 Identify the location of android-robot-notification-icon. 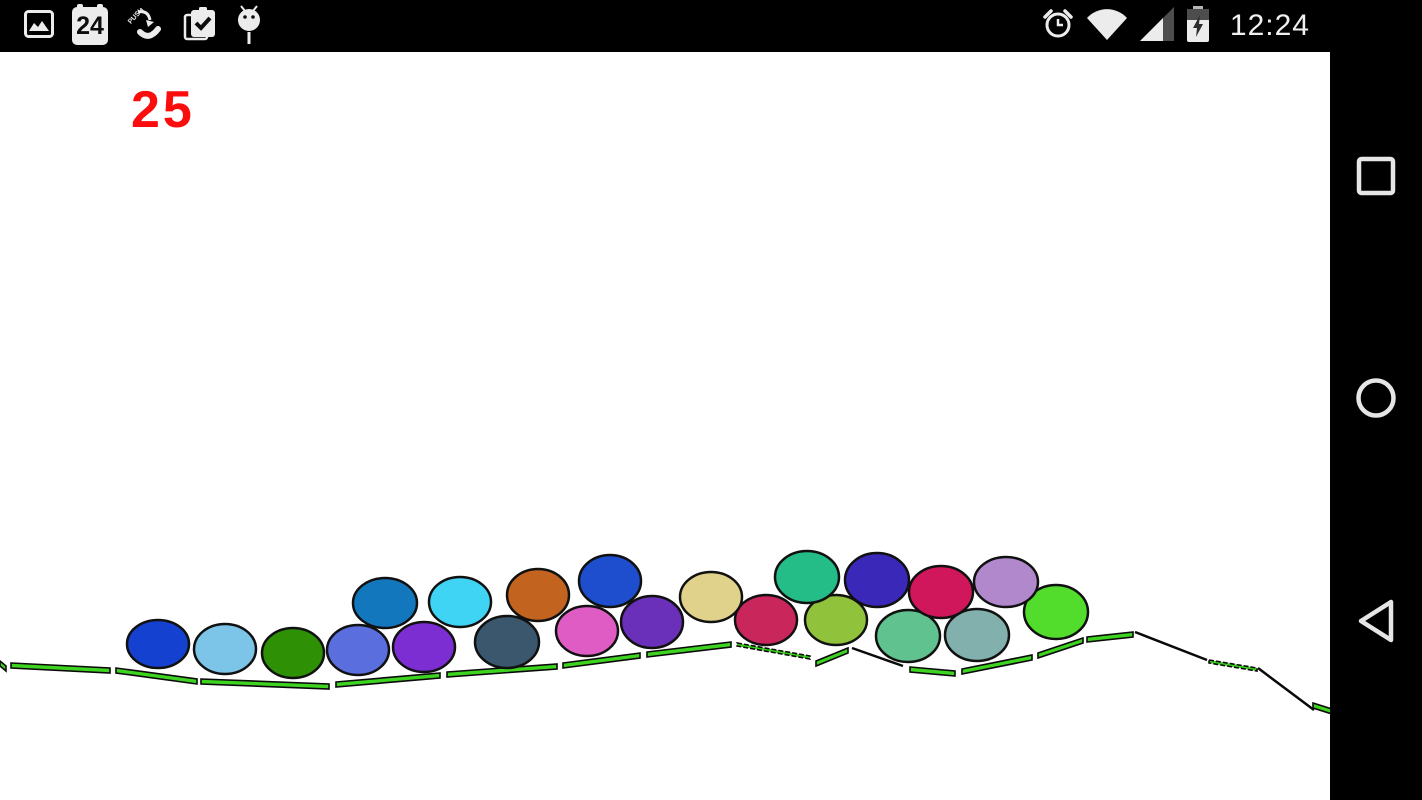
(249, 26).